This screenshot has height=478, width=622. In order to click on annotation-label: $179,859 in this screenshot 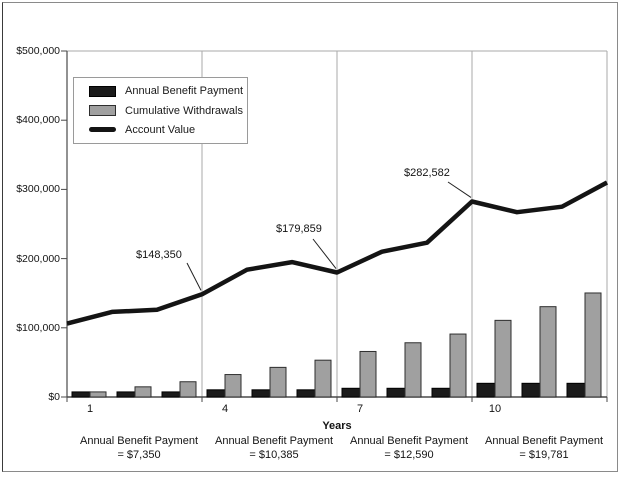, I will do `click(299, 229)`.